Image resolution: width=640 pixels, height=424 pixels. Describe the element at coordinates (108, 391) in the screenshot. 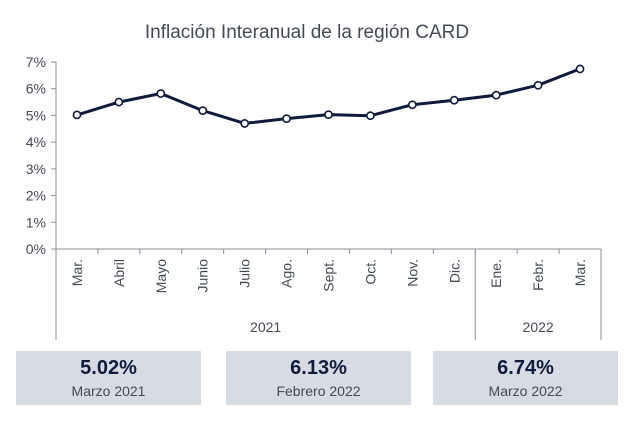

I see `kpi-label: Marzo 2021` at that location.